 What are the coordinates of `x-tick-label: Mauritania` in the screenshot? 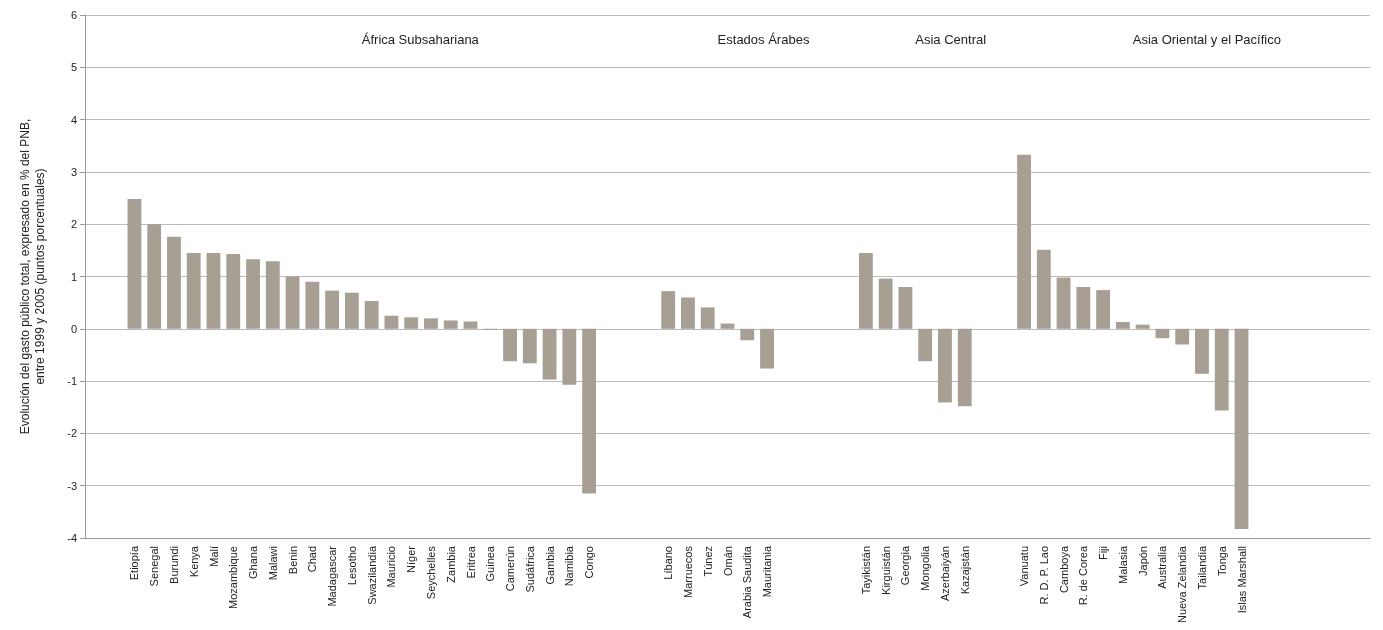 It's located at (767, 571).